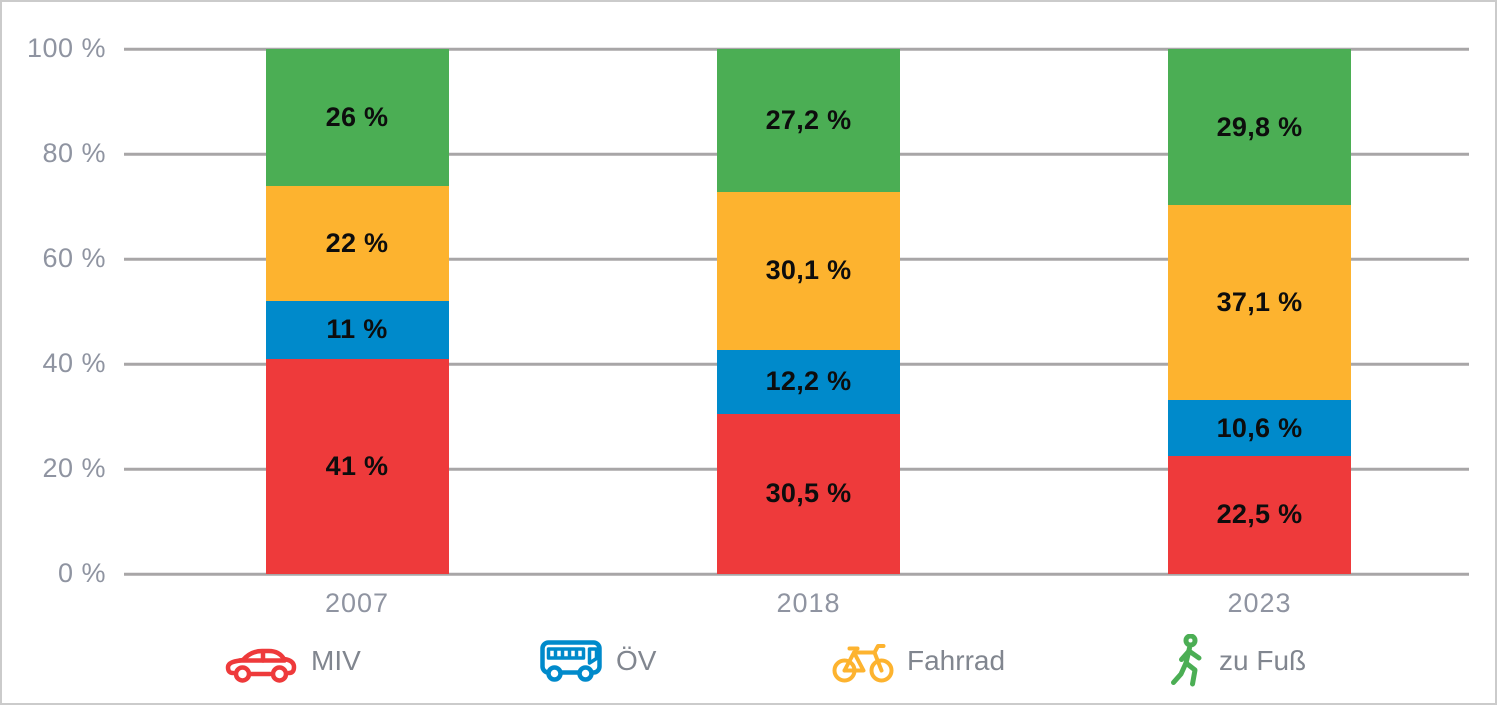 This screenshot has height=705, width=1497. What do you see at coordinates (636, 660) in the screenshot?
I see `legend-label: ÖV` at bounding box center [636, 660].